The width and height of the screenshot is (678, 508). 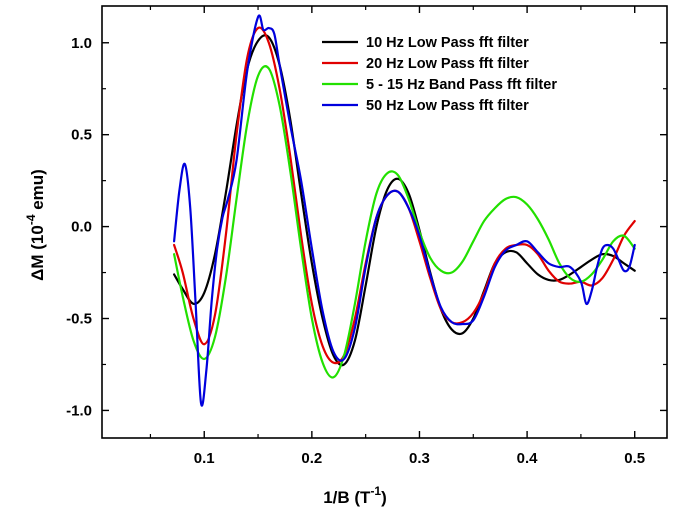 What do you see at coordinates (447, 43) in the screenshot?
I see `legend-label: 10 Hz Low Pass fft filter` at bounding box center [447, 43].